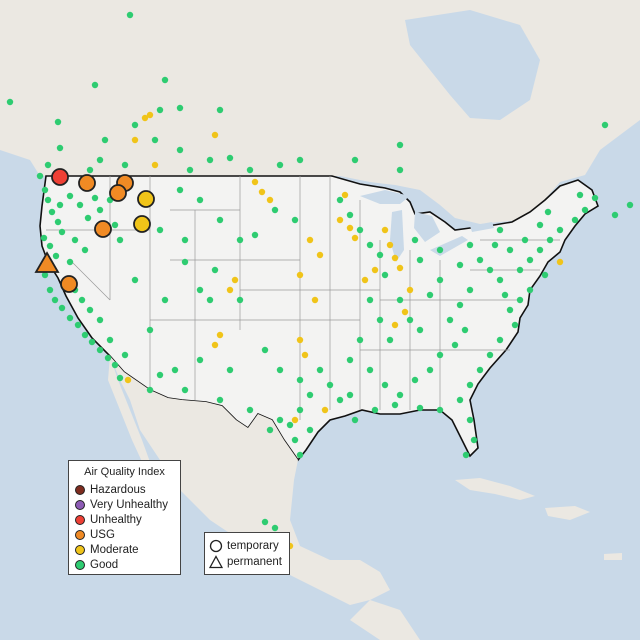 The width and height of the screenshot is (640, 640). I want to click on unhealthy-monitor, so click(60, 177).